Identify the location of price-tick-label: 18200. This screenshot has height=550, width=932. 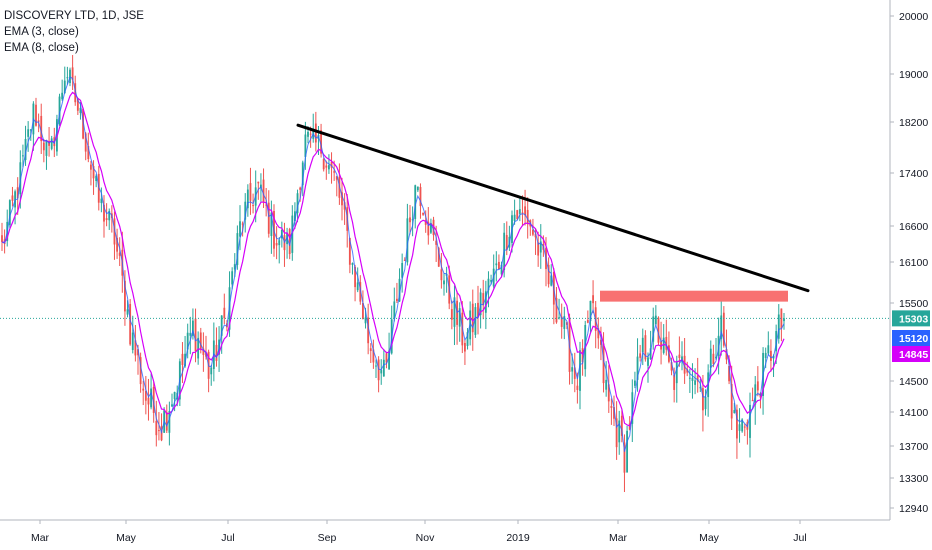
(913, 123).